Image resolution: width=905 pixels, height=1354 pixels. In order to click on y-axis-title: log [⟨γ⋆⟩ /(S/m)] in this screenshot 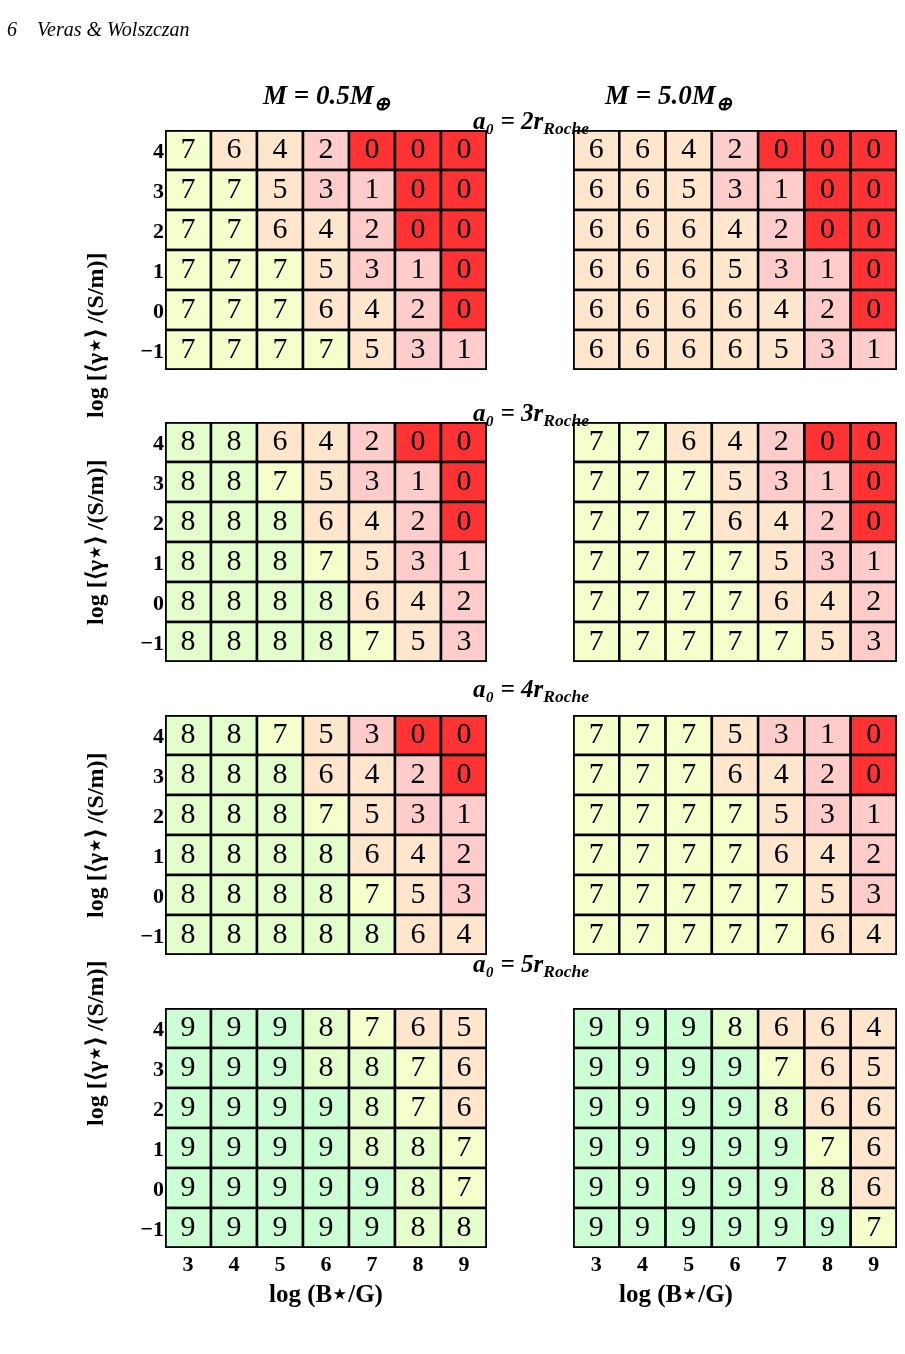, I will do `click(95, 335)`.